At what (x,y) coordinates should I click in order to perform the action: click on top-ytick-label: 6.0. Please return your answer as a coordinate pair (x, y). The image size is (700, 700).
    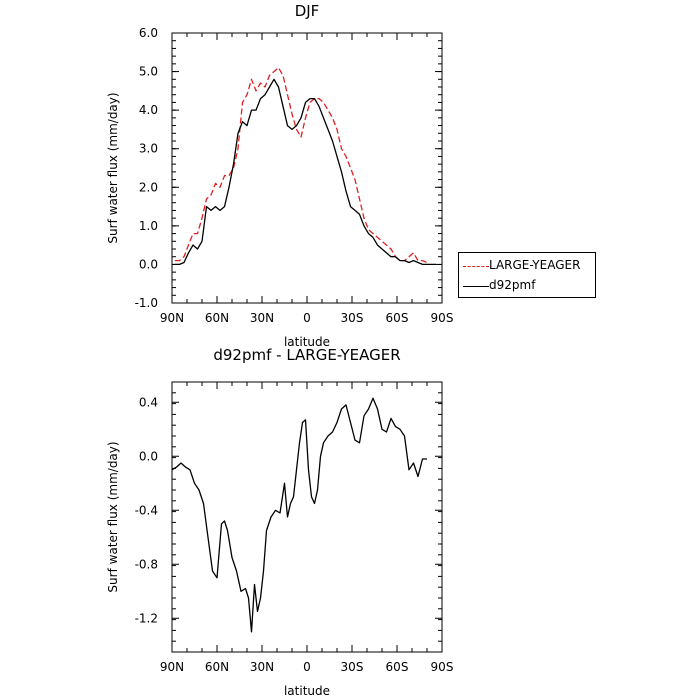
    Looking at the image, I should click on (148, 33).